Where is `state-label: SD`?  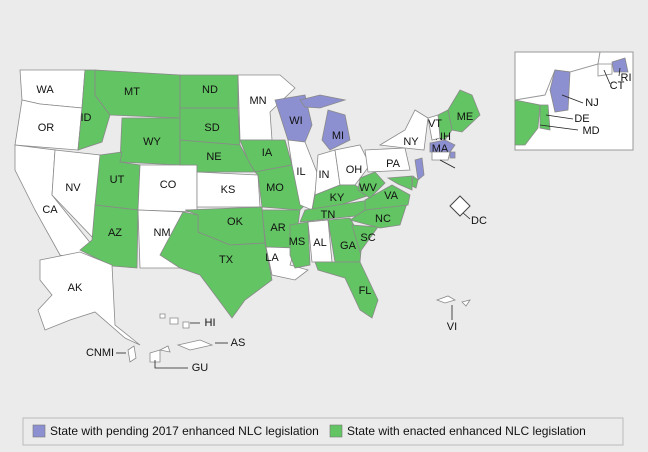 state-label: SD is located at coordinates (211, 128).